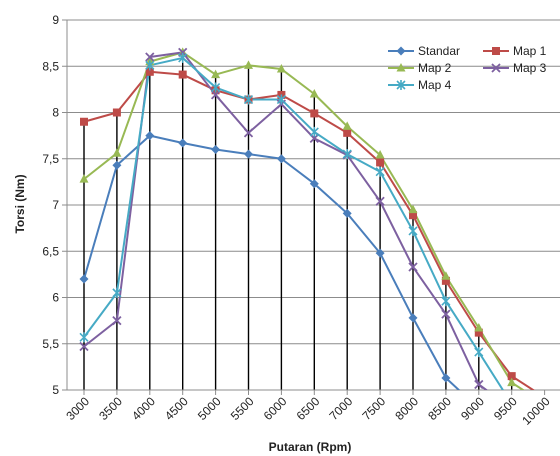 This screenshot has width=560, height=456. Describe the element at coordinates (505, 408) in the screenshot. I see `x-tick-label: 9500` at that location.